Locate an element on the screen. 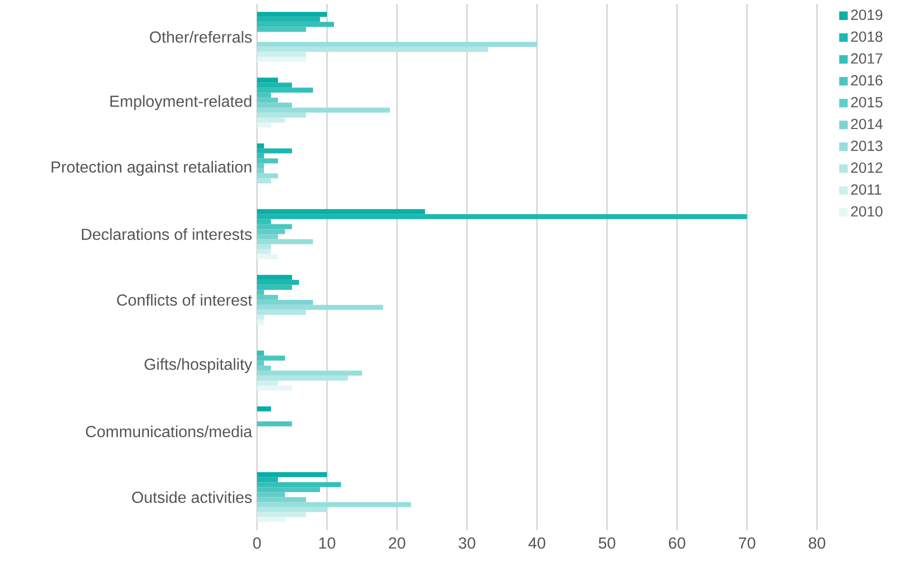  legend-label: 2017 is located at coordinates (866, 58).